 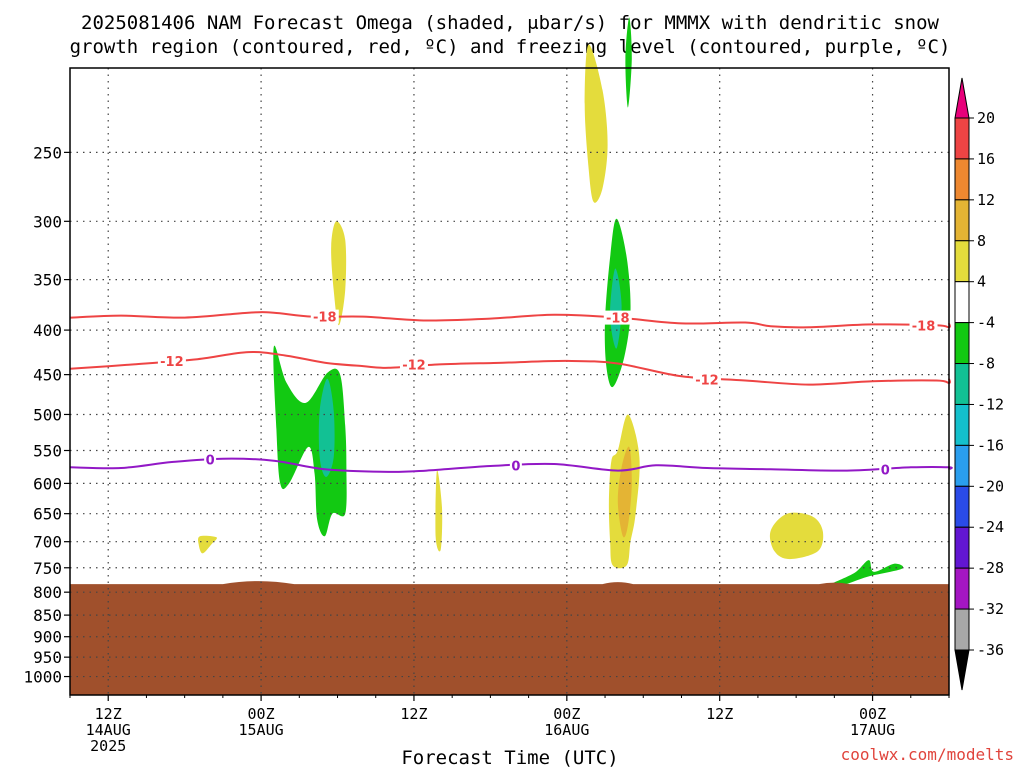 I want to click on colorbar-label-14: -36, so click(x=990, y=650).